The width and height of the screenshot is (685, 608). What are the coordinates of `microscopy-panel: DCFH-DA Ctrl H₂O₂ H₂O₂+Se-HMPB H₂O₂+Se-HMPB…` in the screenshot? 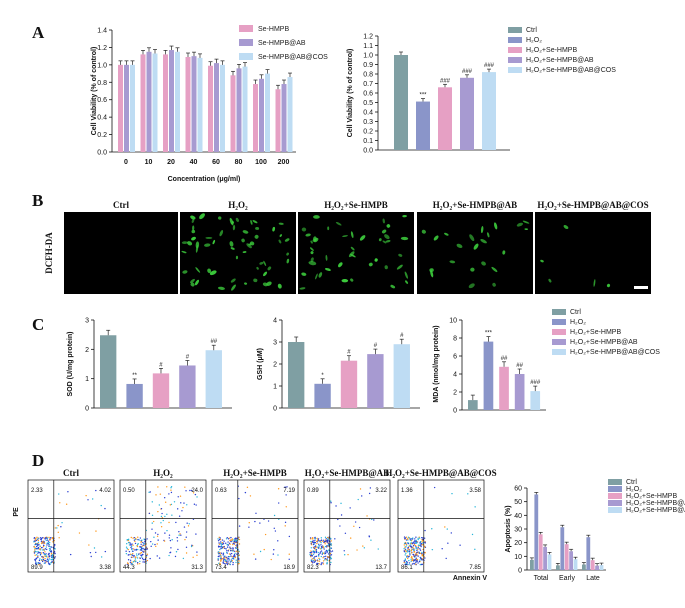 It's located at (347, 247).